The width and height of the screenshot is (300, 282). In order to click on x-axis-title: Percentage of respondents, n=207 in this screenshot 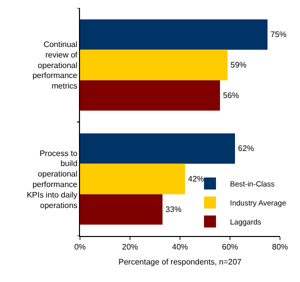, I will do `click(180, 262)`.